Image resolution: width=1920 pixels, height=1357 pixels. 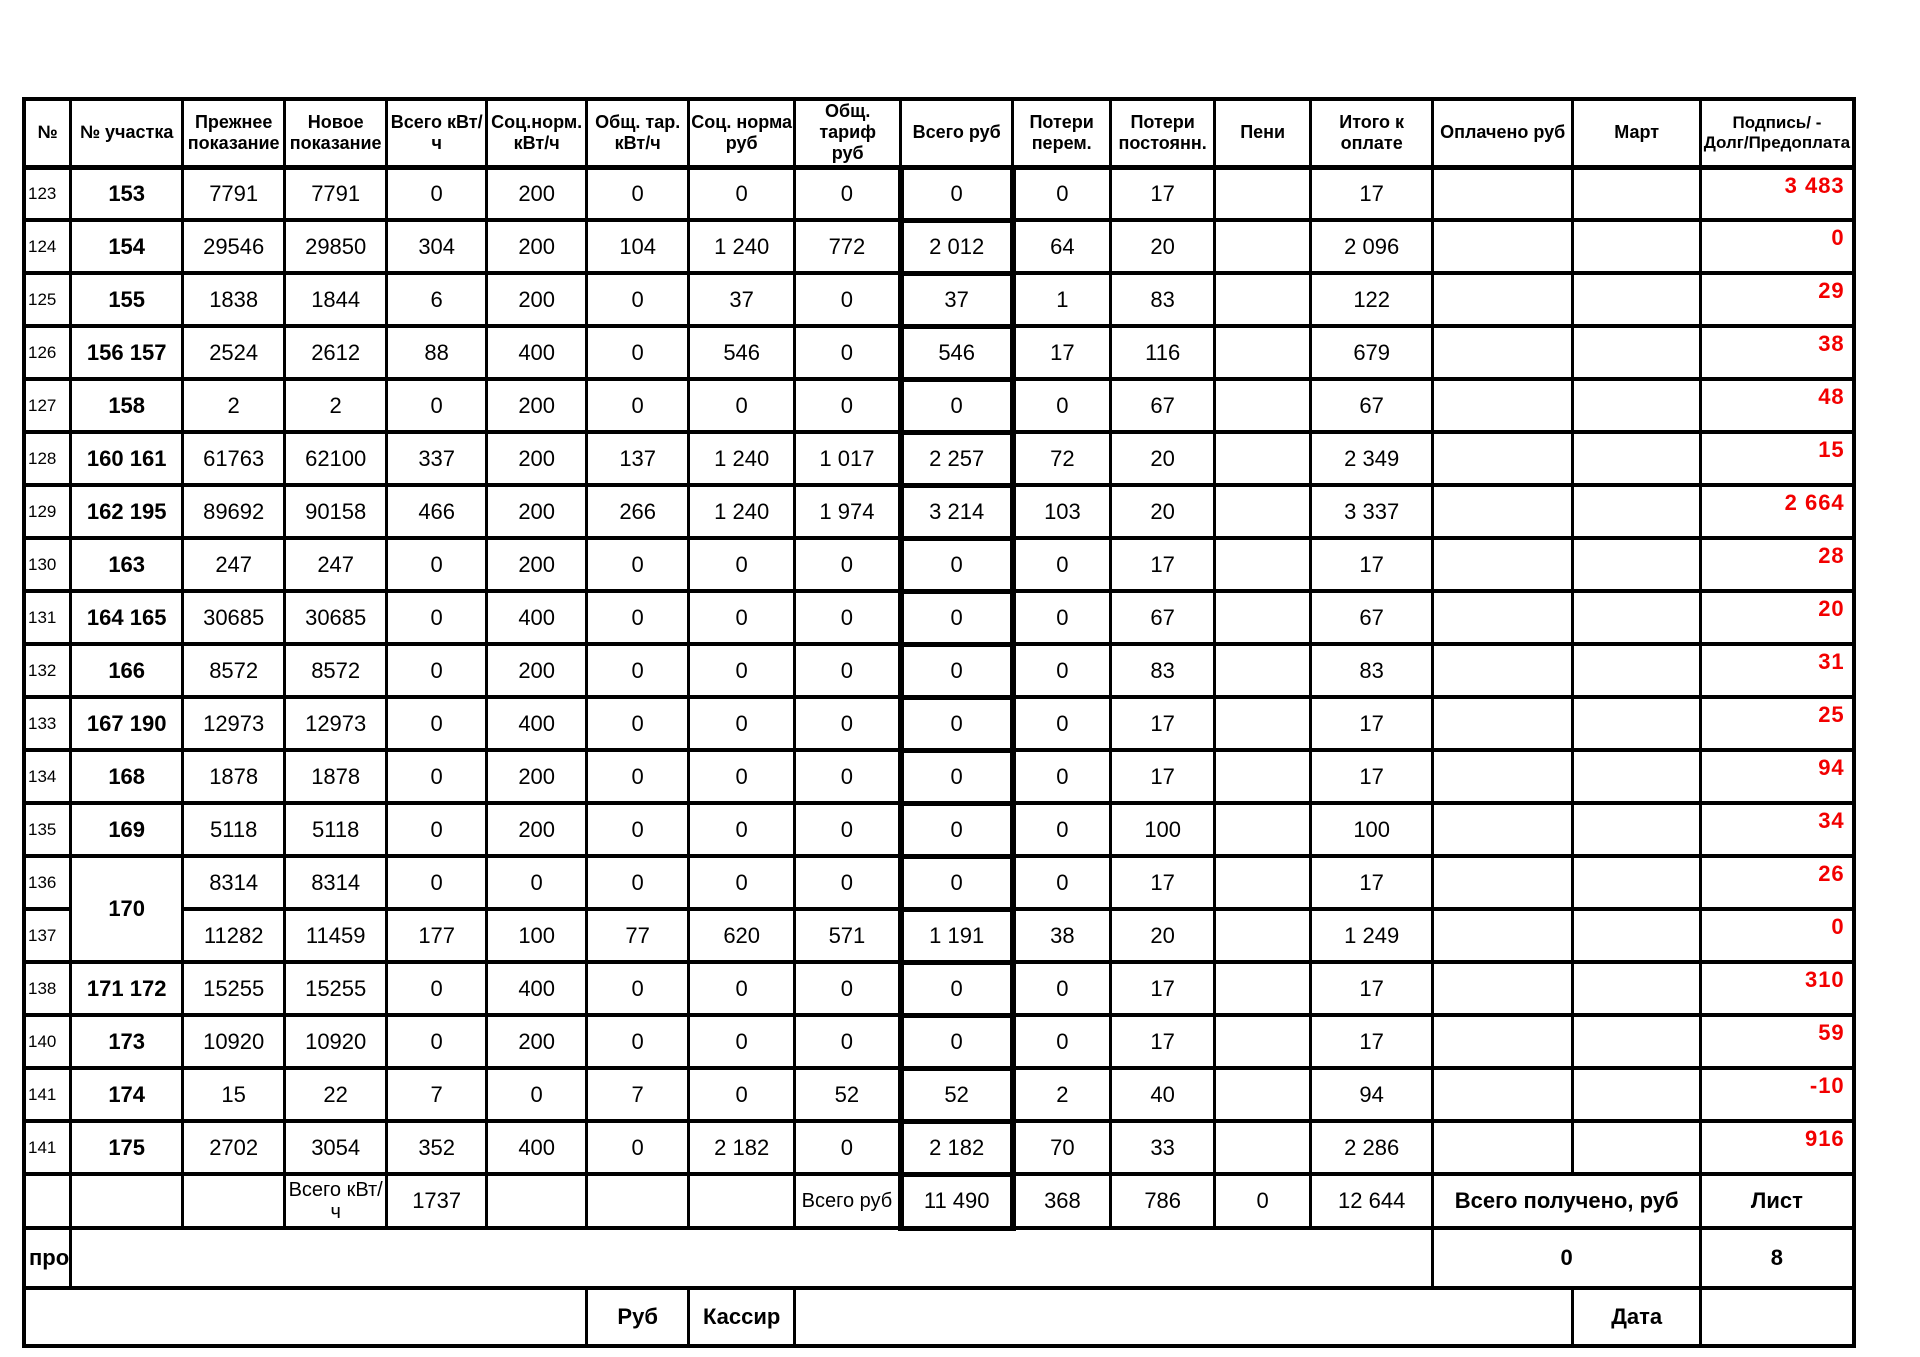 I want to click on total-rub-cell: 2 012, so click(x=956, y=246).